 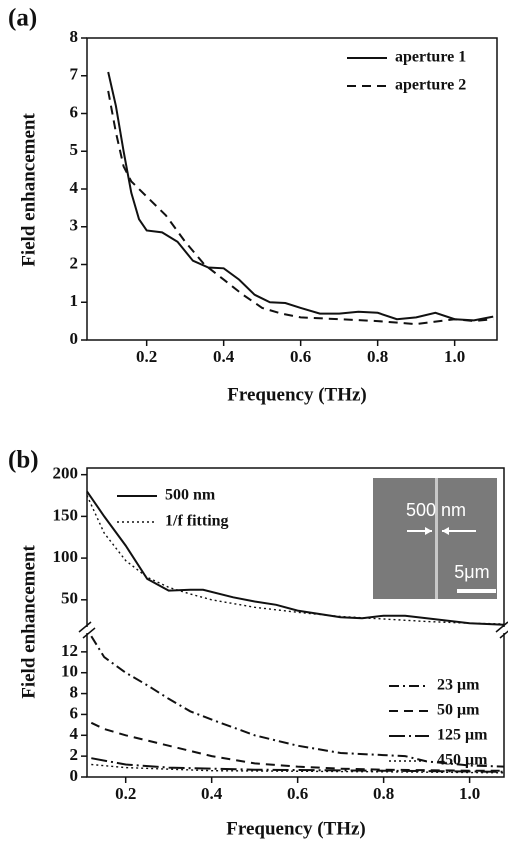 What do you see at coordinates (471, 572) in the screenshot?
I see `scale-label: 5μm` at bounding box center [471, 572].